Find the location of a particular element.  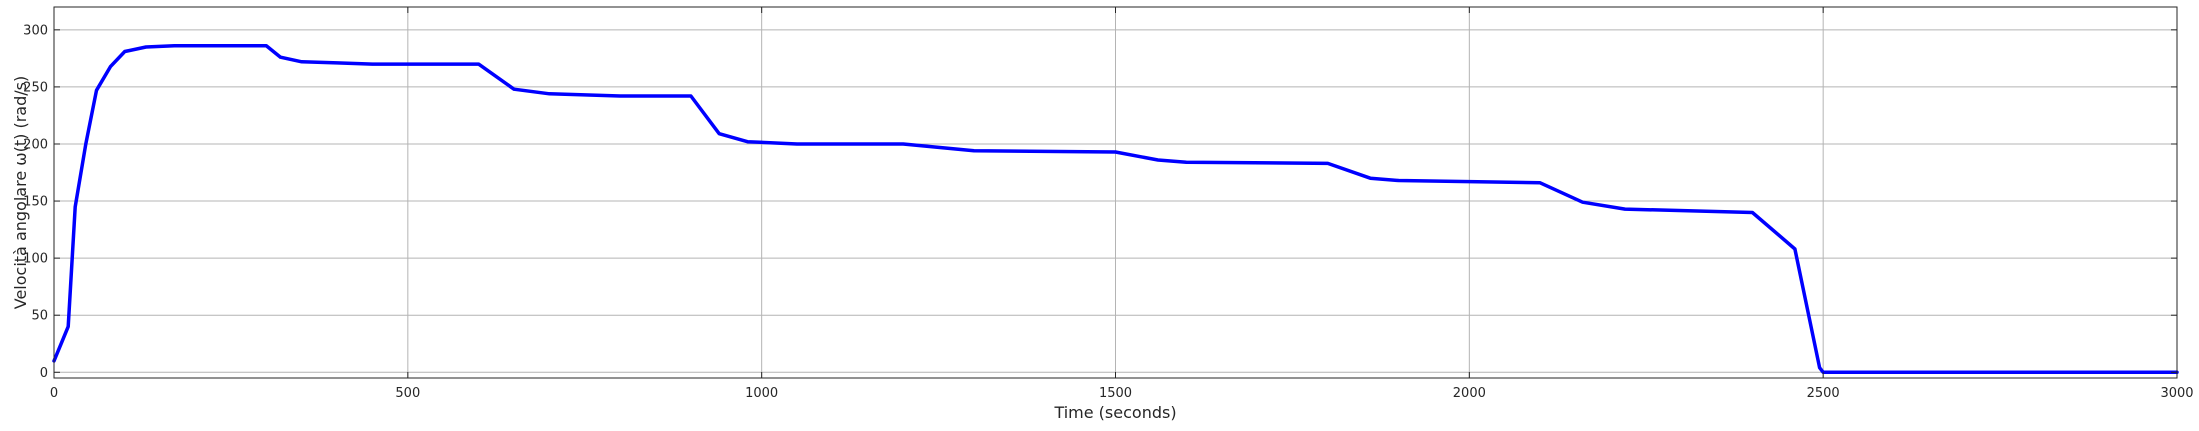

y-tick-label: 300 is located at coordinates (35, 30).